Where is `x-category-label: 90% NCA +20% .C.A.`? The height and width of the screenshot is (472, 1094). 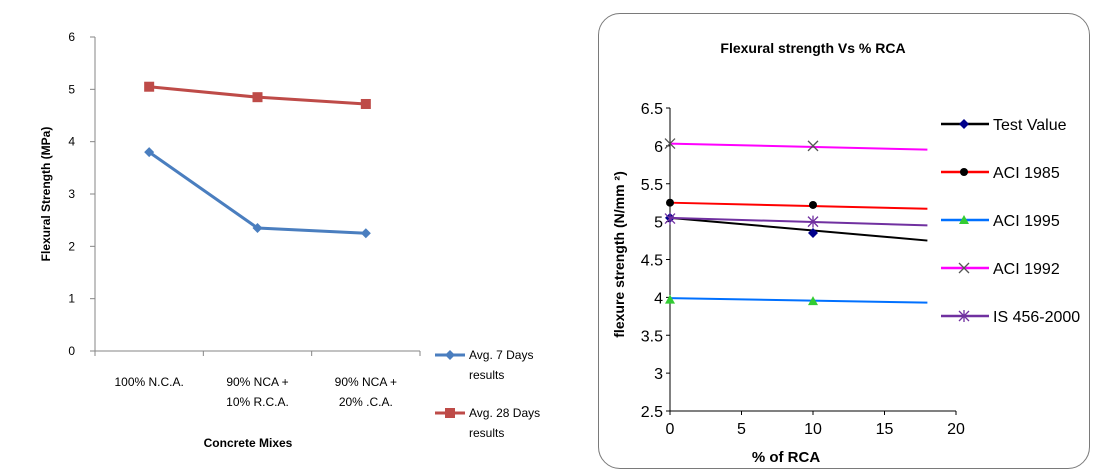 x-category-label: 90% NCA +20% .C.A. is located at coordinates (366, 392).